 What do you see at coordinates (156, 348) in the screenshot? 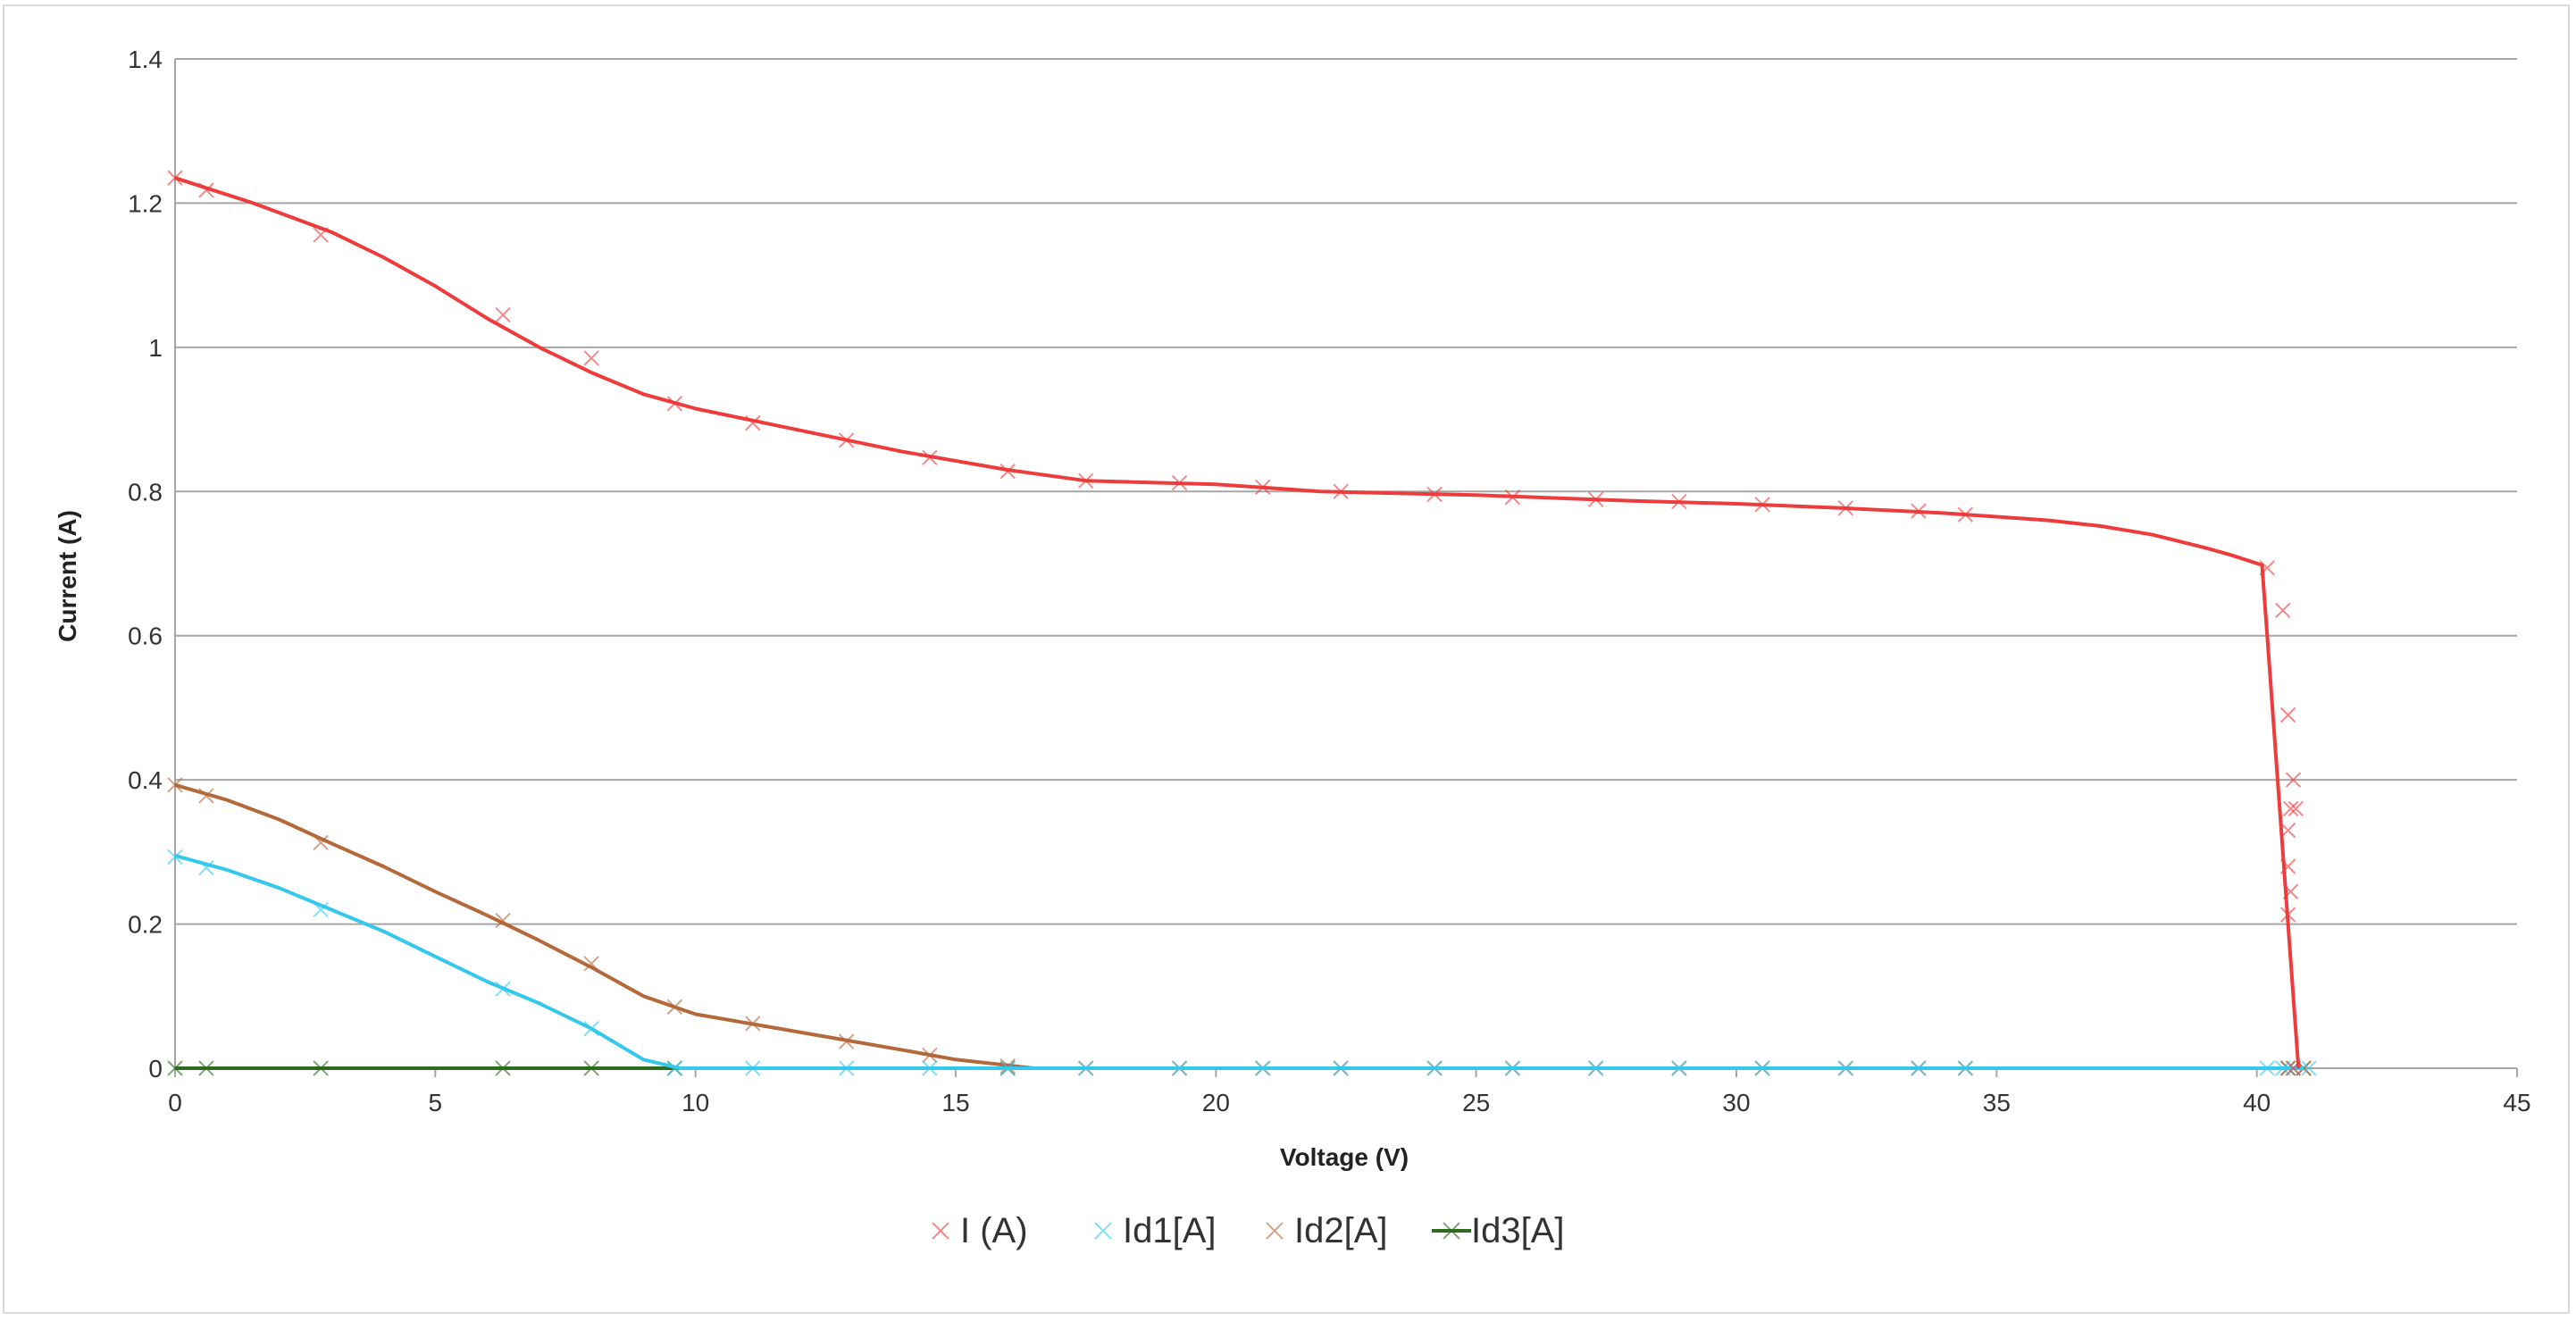
I see `y-tick-label: 1` at bounding box center [156, 348].